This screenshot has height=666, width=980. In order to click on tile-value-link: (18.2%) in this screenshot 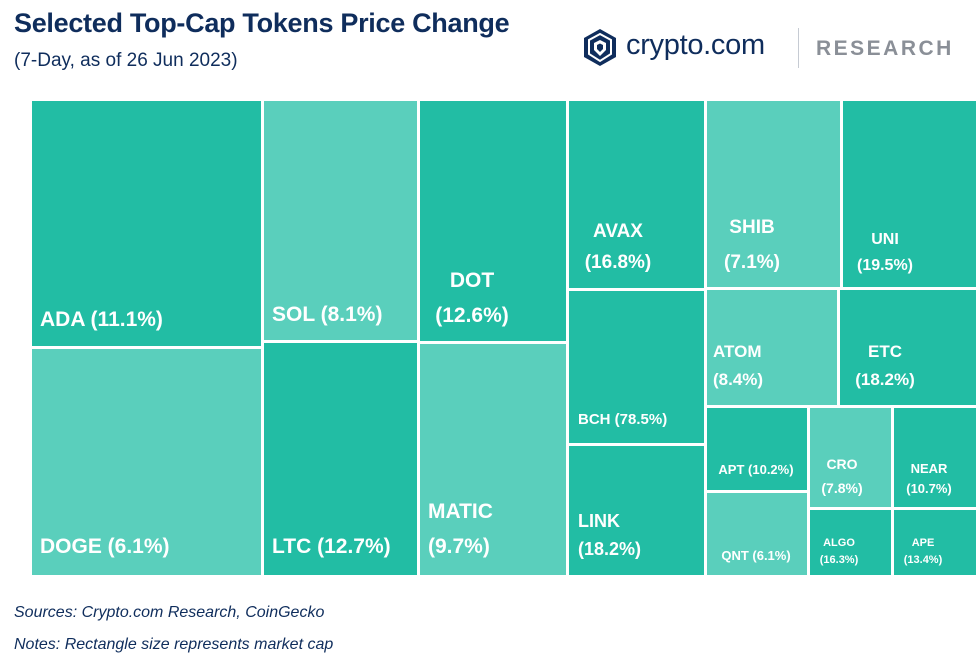, I will do `click(609, 549)`.